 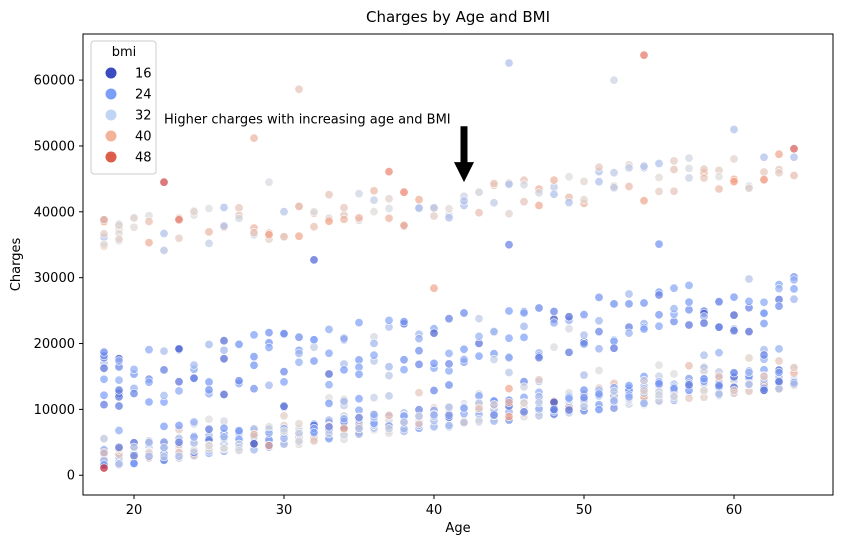 What do you see at coordinates (54, 410) in the screenshot?
I see `y-tick-label: 10000` at bounding box center [54, 410].